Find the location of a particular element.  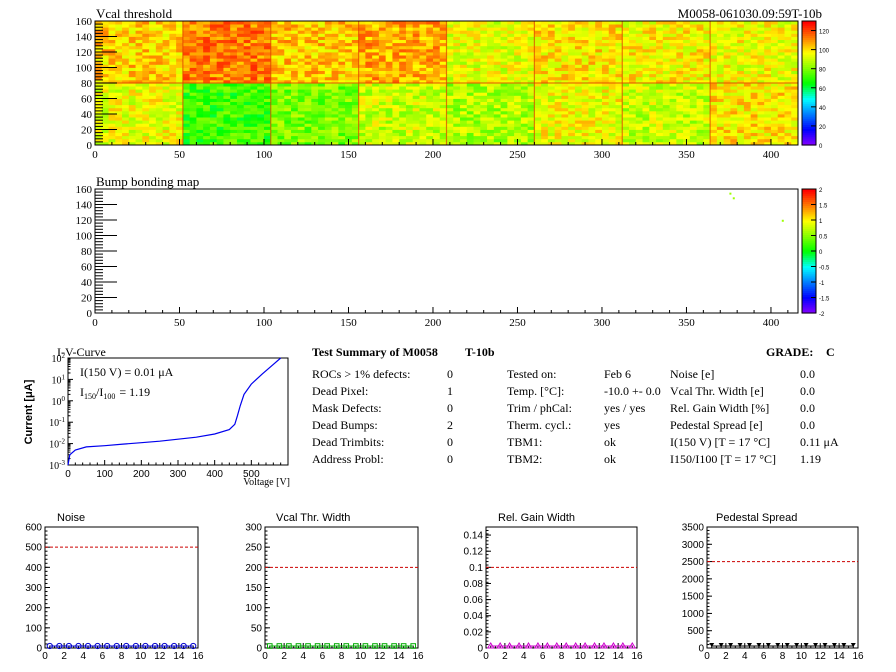

iv-x-tick-label: 0 is located at coordinates (68, 474).